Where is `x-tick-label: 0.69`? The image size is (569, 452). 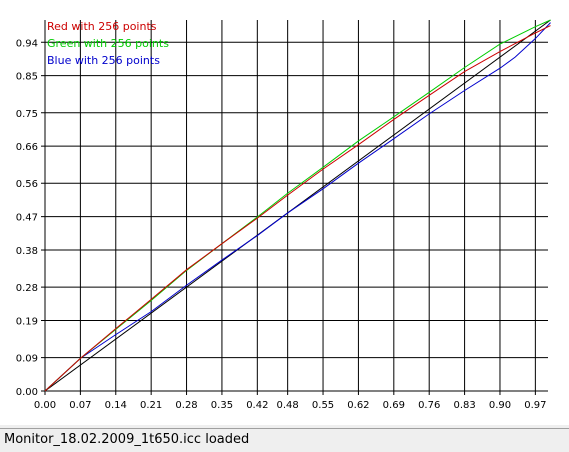 x-tick-label: 0.69 is located at coordinates (394, 405).